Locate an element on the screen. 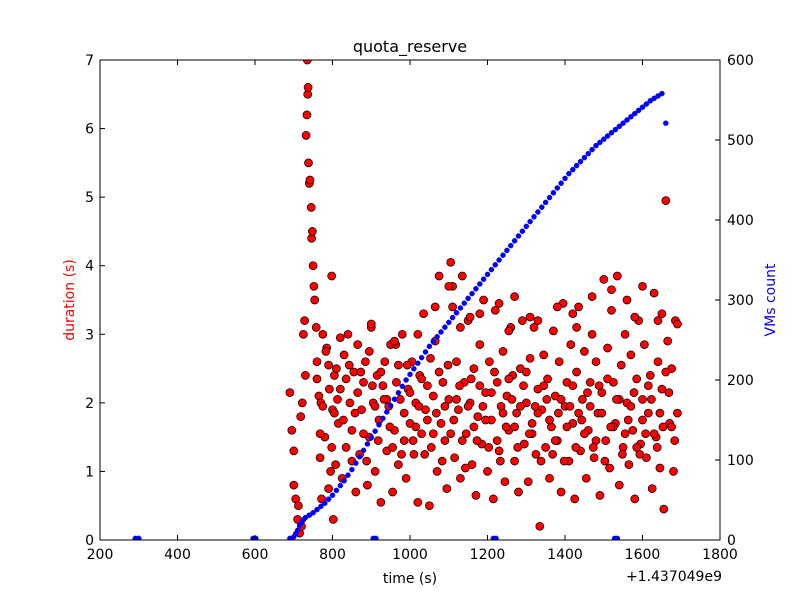 The image size is (800, 600). x-tick-label: 400 is located at coordinates (177, 555).